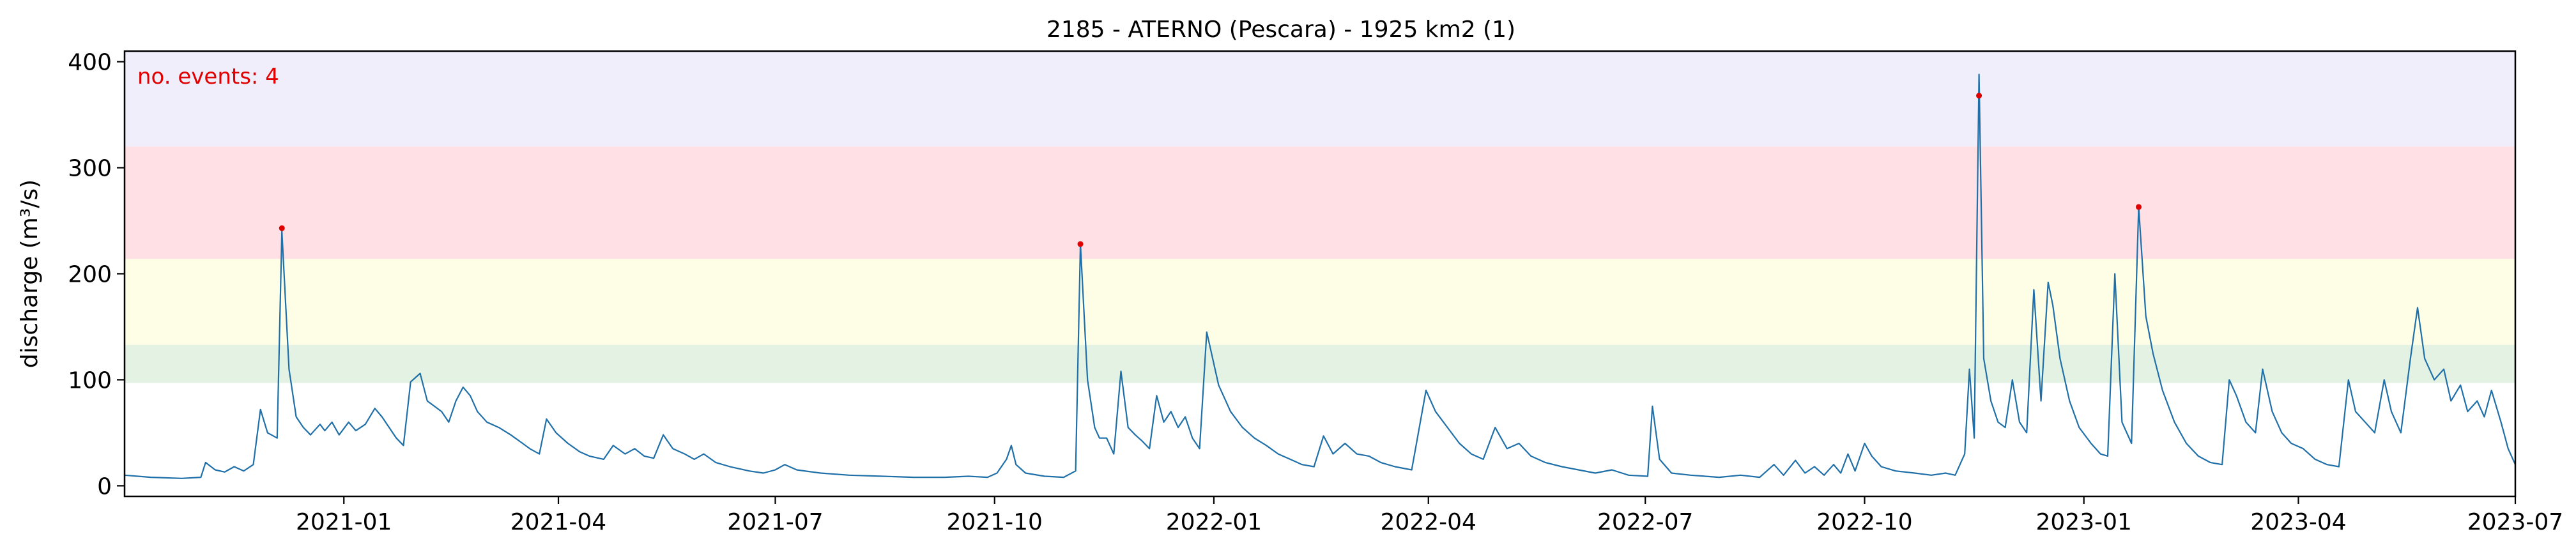  What do you see at coordinates (344, 522) in the screenshot?
I see `x-tick-label: 2021-01` at bounding box center [344, 522].